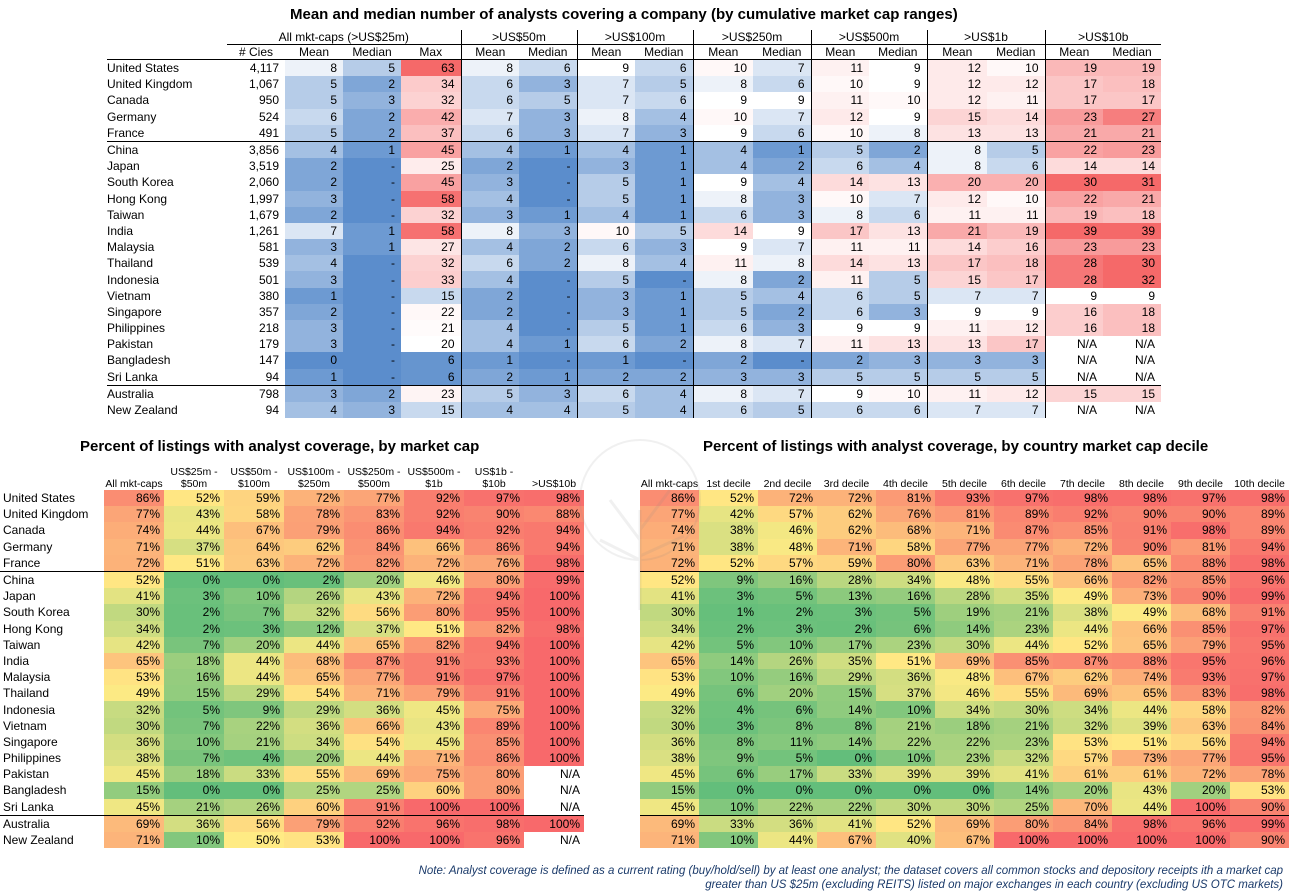 The image size is (1293, 896). What do you see at coordinates (846, 840) in the screenshot?
I see `percent-cell: 67%` at bounding box center [846, 840].